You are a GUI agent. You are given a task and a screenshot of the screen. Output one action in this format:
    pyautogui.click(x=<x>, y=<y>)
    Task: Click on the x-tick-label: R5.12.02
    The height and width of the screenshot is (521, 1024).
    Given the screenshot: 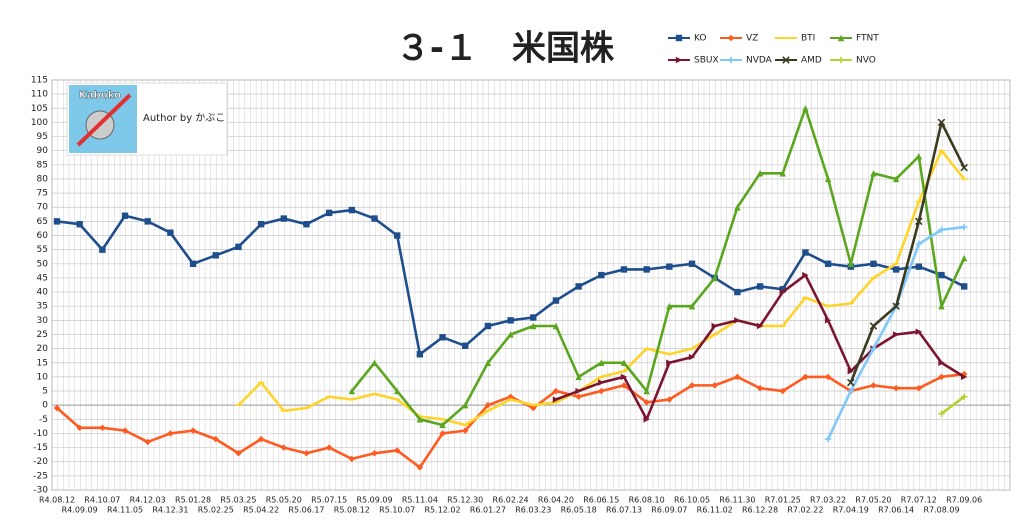 What is the action you would take?
    pyautogui.click(x=443, y=510)
    